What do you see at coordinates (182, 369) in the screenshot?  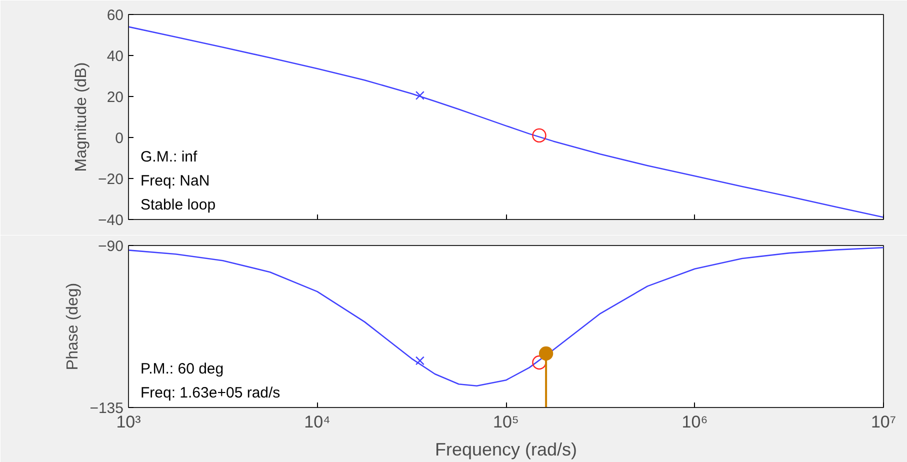 I see `annotation: P.M.: 60 deg` at bounding box center [182, 369].